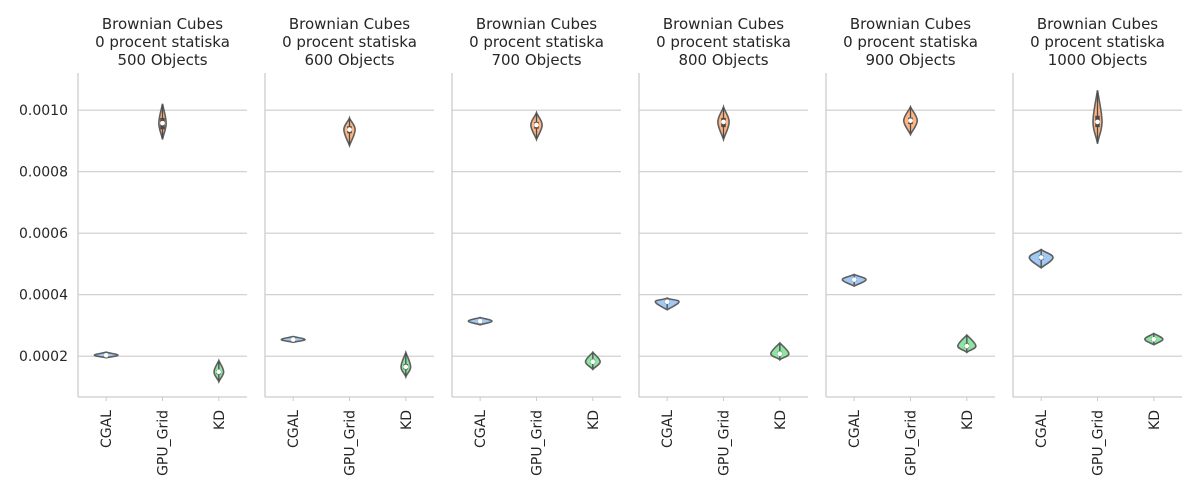 This screenshot has height=500, width=1200. What do you see at coordinates (162, 60) in the screenshot?
I see `panel-title-line: 500 Objects` at bounding box center [162, 60].